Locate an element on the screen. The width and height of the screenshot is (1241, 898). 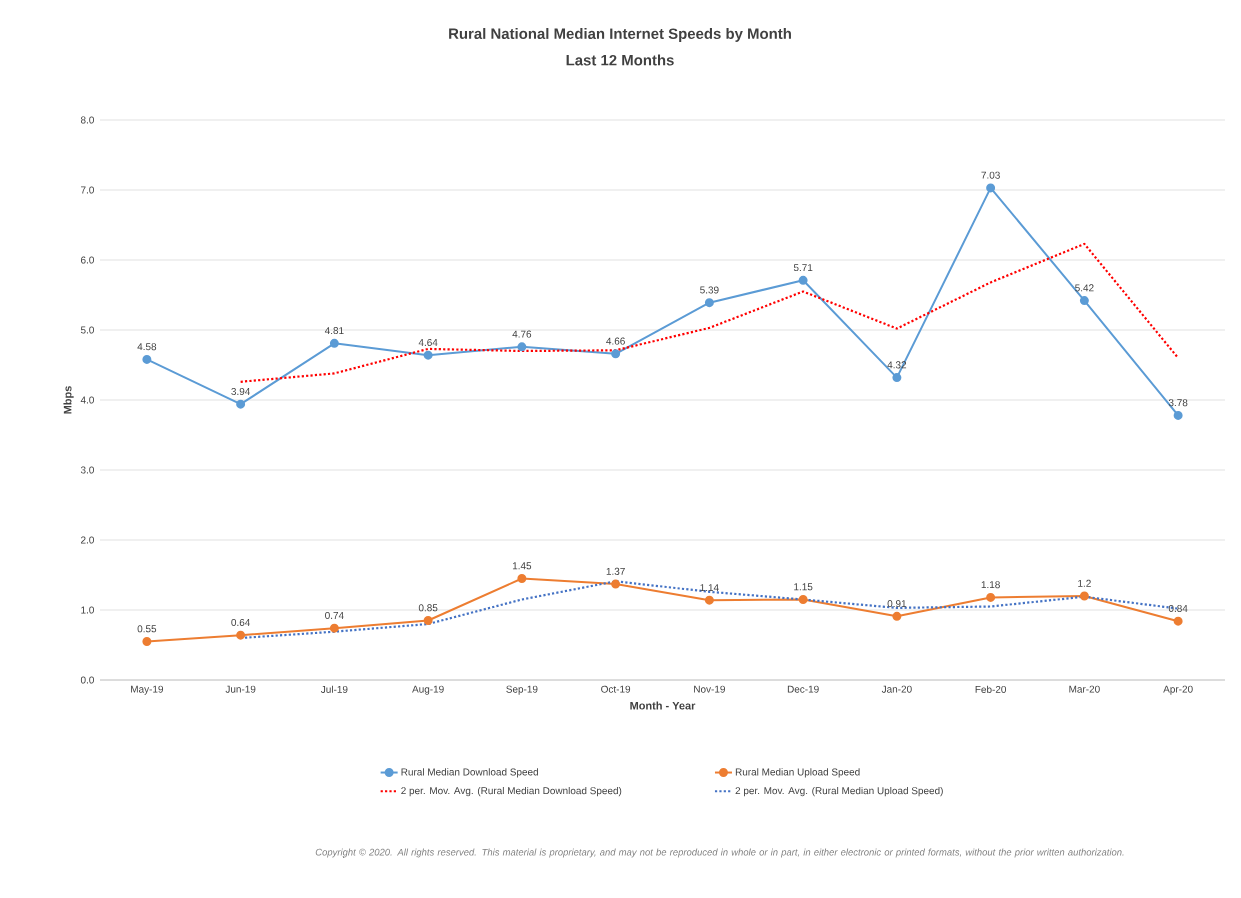
data-label: 1.15 is located at coordinates (803, 587).